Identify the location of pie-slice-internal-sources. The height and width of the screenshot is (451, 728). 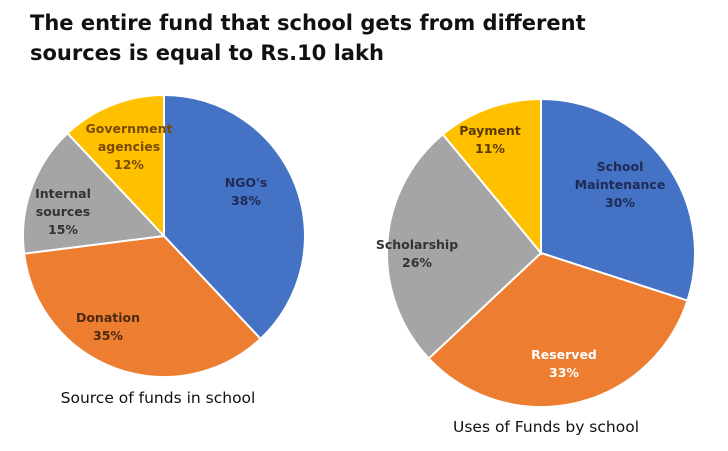
(94, 193).